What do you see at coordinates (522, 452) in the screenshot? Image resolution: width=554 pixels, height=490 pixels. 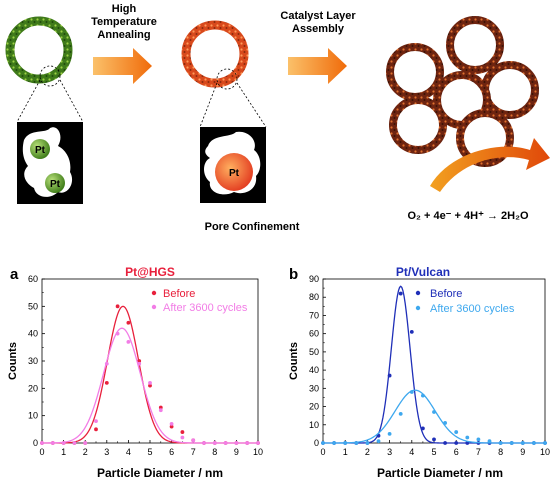 I see `x-tick-label: 9` at bounding box center [522, 452].